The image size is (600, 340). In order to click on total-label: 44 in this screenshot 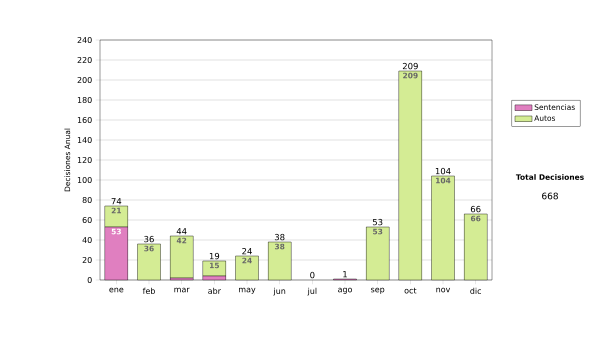, I will do `click(181, 231)`.